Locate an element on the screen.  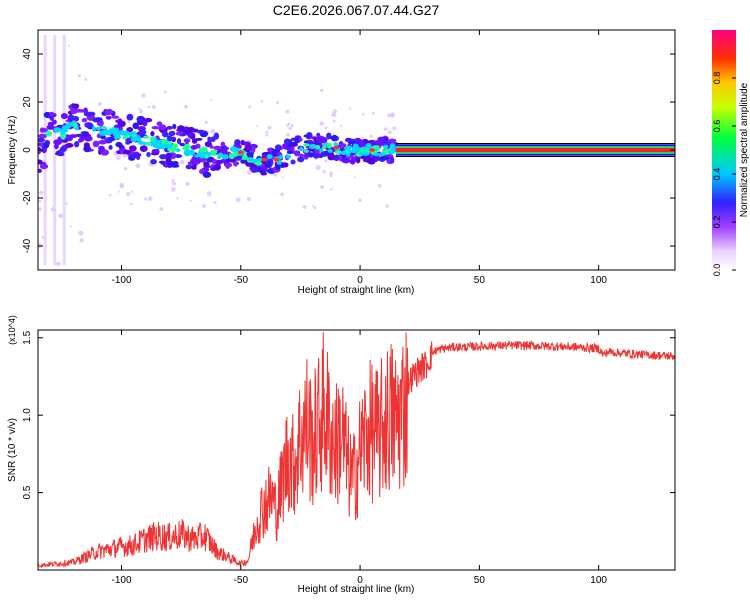
colorbar-tick-label: 0.8 is located at coordinates (717, 78).